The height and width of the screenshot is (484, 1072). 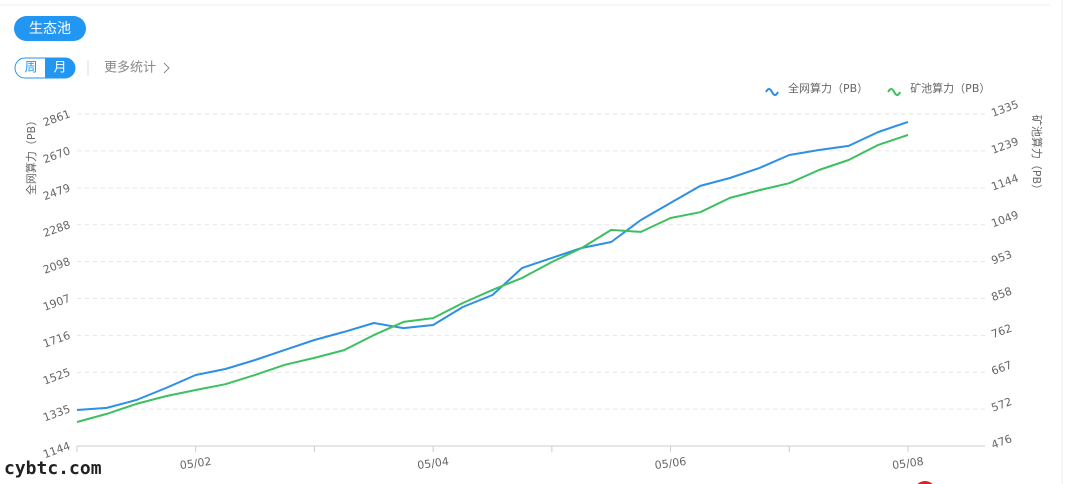 What do you see at coordinates (907, 463) in the screenshot?
I see `x-tick-label: 05/08` at bounding box center [907, 463].